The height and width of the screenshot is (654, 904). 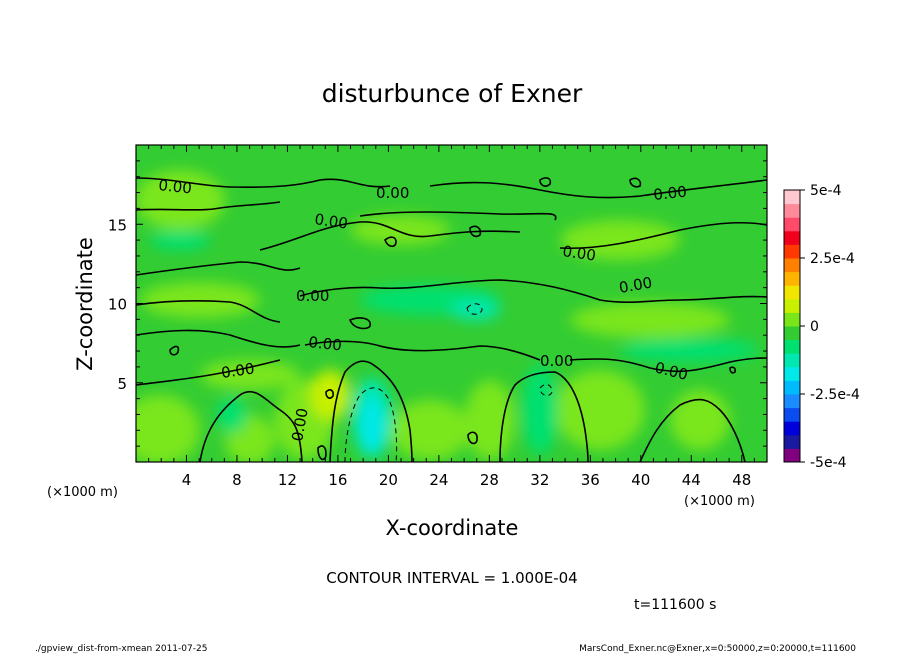 I want to click on x-tick-label: 12, so click(x=287, y=480).